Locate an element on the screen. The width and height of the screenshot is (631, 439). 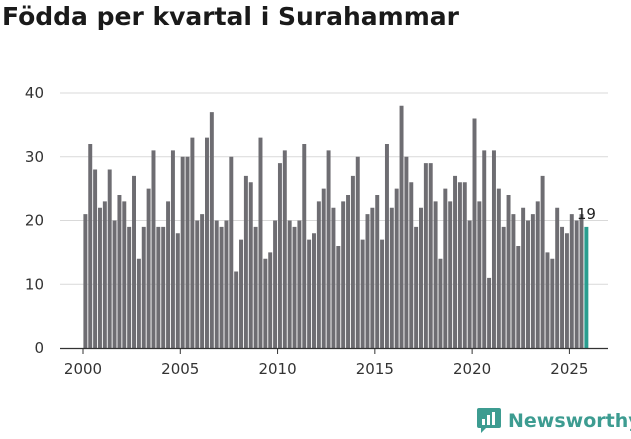
bar-2002-q2 is located at coordinates (129, 287).